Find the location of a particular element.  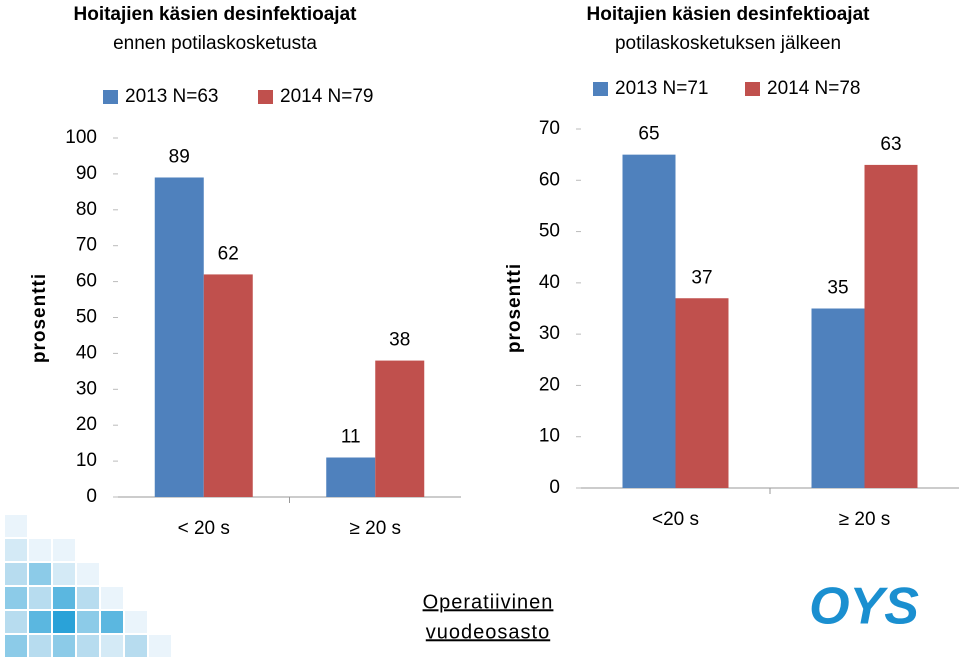

legend-label: 2014 N=79 is located at coordinates (327, 96).